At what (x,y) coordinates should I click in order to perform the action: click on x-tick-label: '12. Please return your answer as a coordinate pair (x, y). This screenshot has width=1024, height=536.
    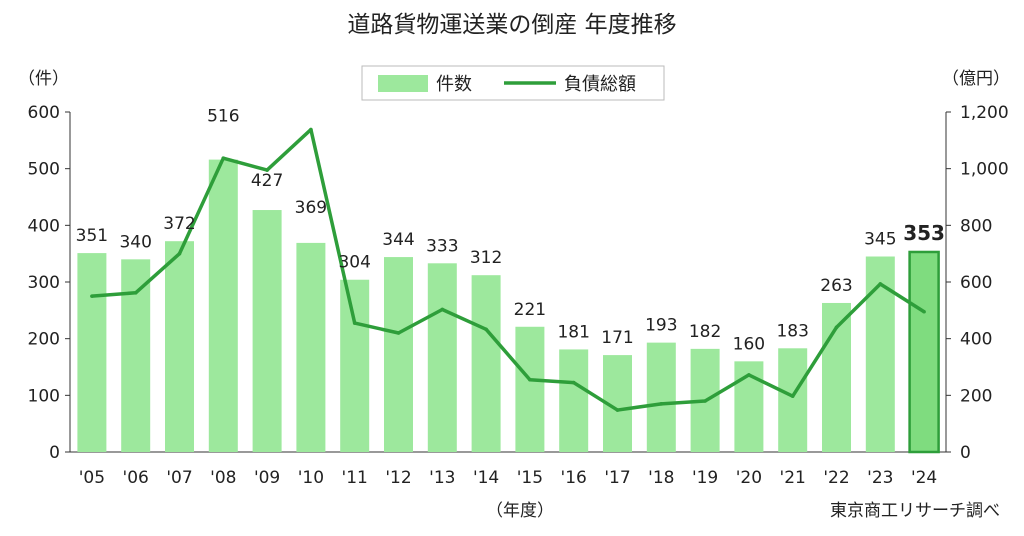
    Looking at the image, I should click on (398, 478).